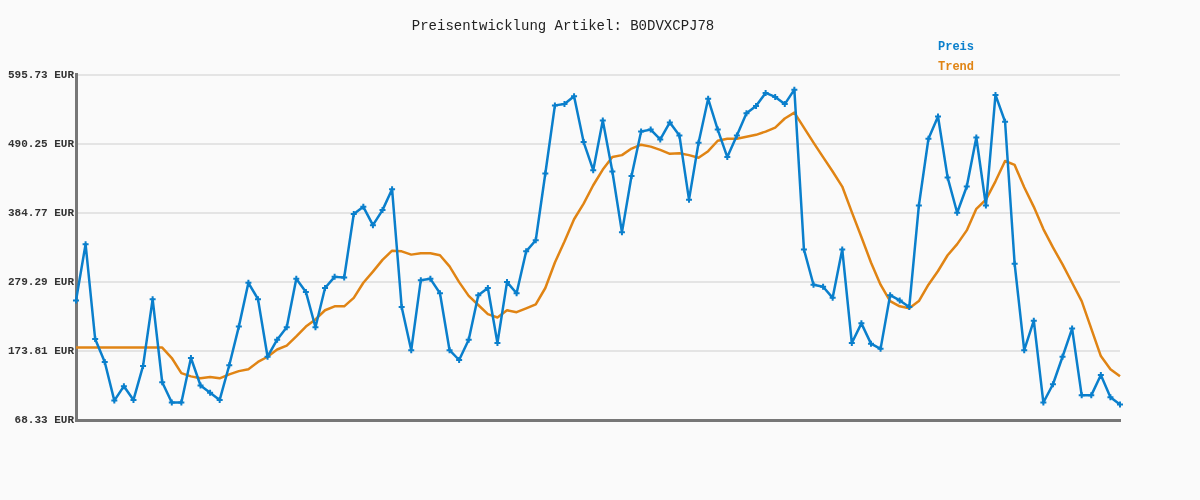  What do you see at coordinates (41, 281) in the screenshot?
I see `y-tick-label: 279.29 EUR` at bounding box center [41, 281].